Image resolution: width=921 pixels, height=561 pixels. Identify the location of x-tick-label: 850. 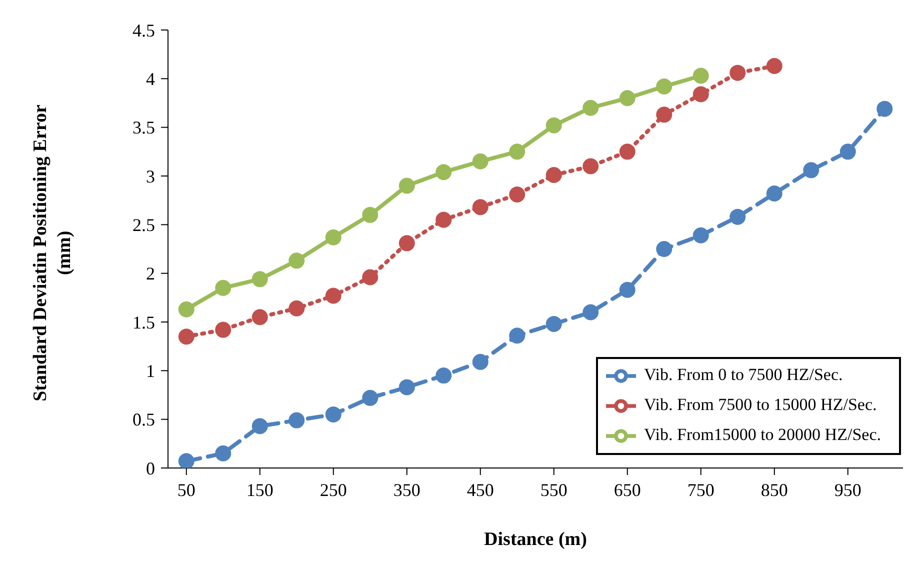
(774, 490).